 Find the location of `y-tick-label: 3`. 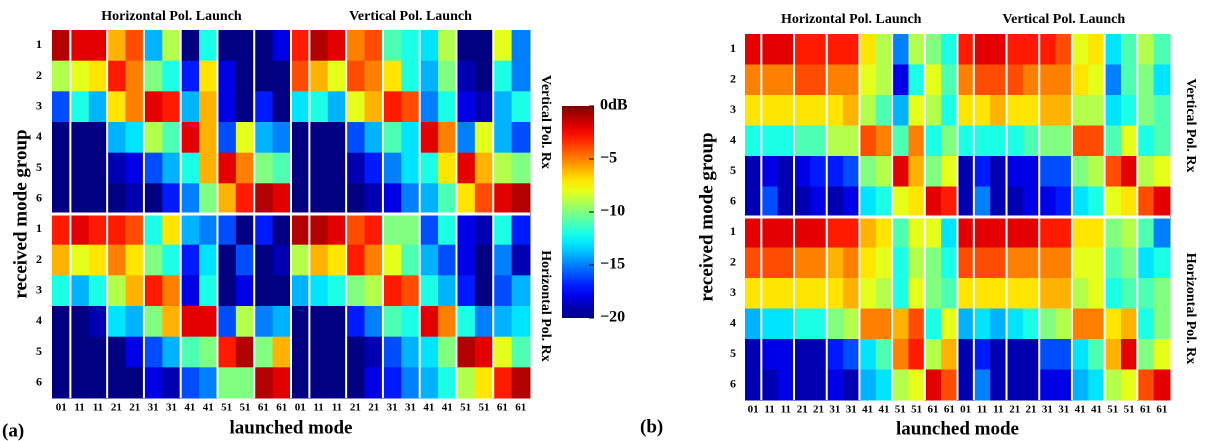

y-tick-label: 3 is located at coordinates (39, 289).